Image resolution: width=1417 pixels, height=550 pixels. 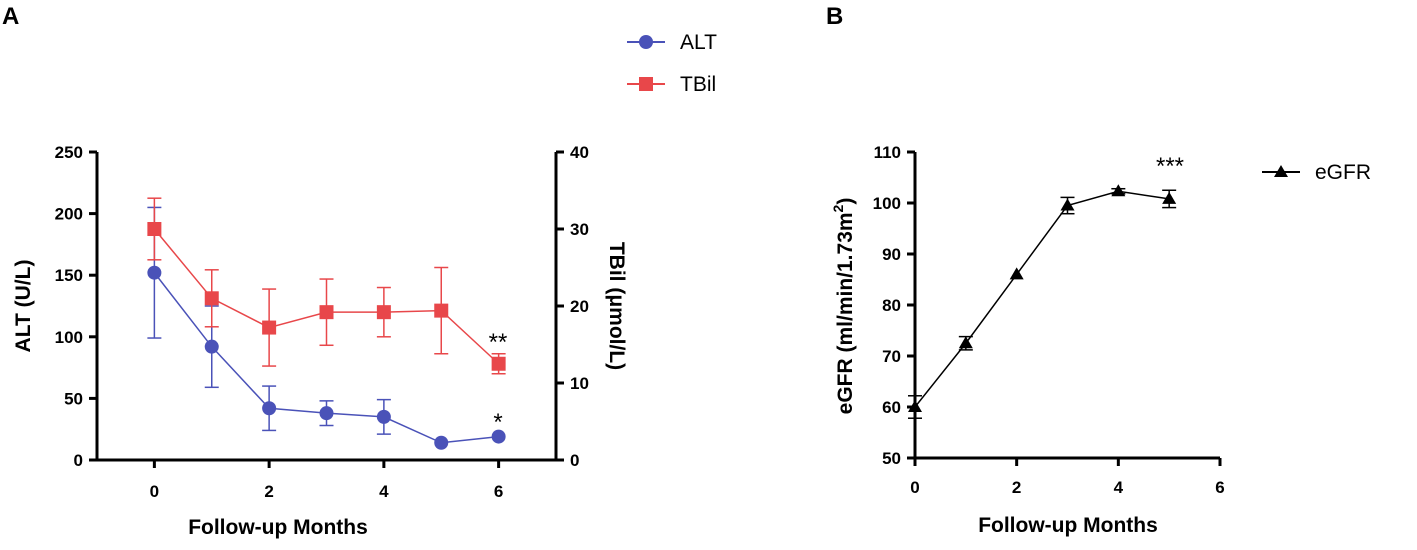 I want to click on b-y-tick-label: 100, so click(x=887, y=203).